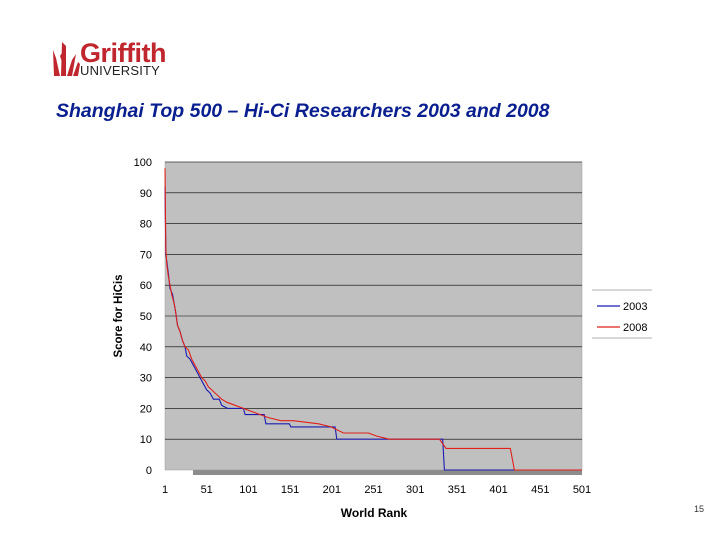 The height and width of the screenshot is (540, 720). Describe the element at coordinates (457, 490) in the screenshot. I see `x-tick-label-351: 351` at that location.